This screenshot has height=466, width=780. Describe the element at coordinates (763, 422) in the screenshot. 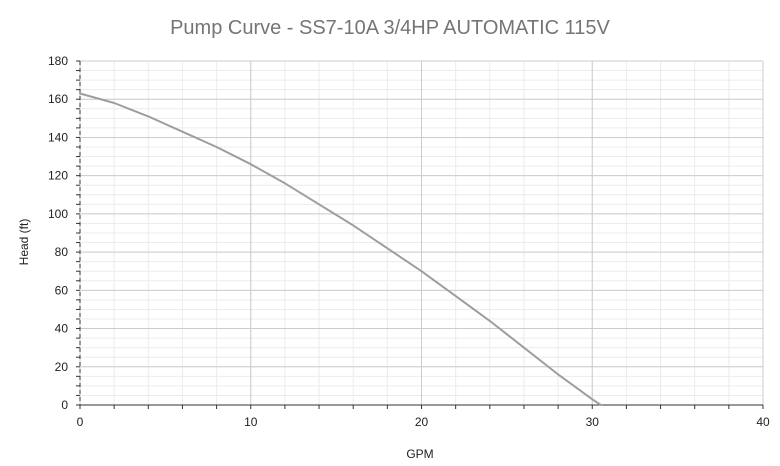

I see `x-tick-label: 40` at that location.